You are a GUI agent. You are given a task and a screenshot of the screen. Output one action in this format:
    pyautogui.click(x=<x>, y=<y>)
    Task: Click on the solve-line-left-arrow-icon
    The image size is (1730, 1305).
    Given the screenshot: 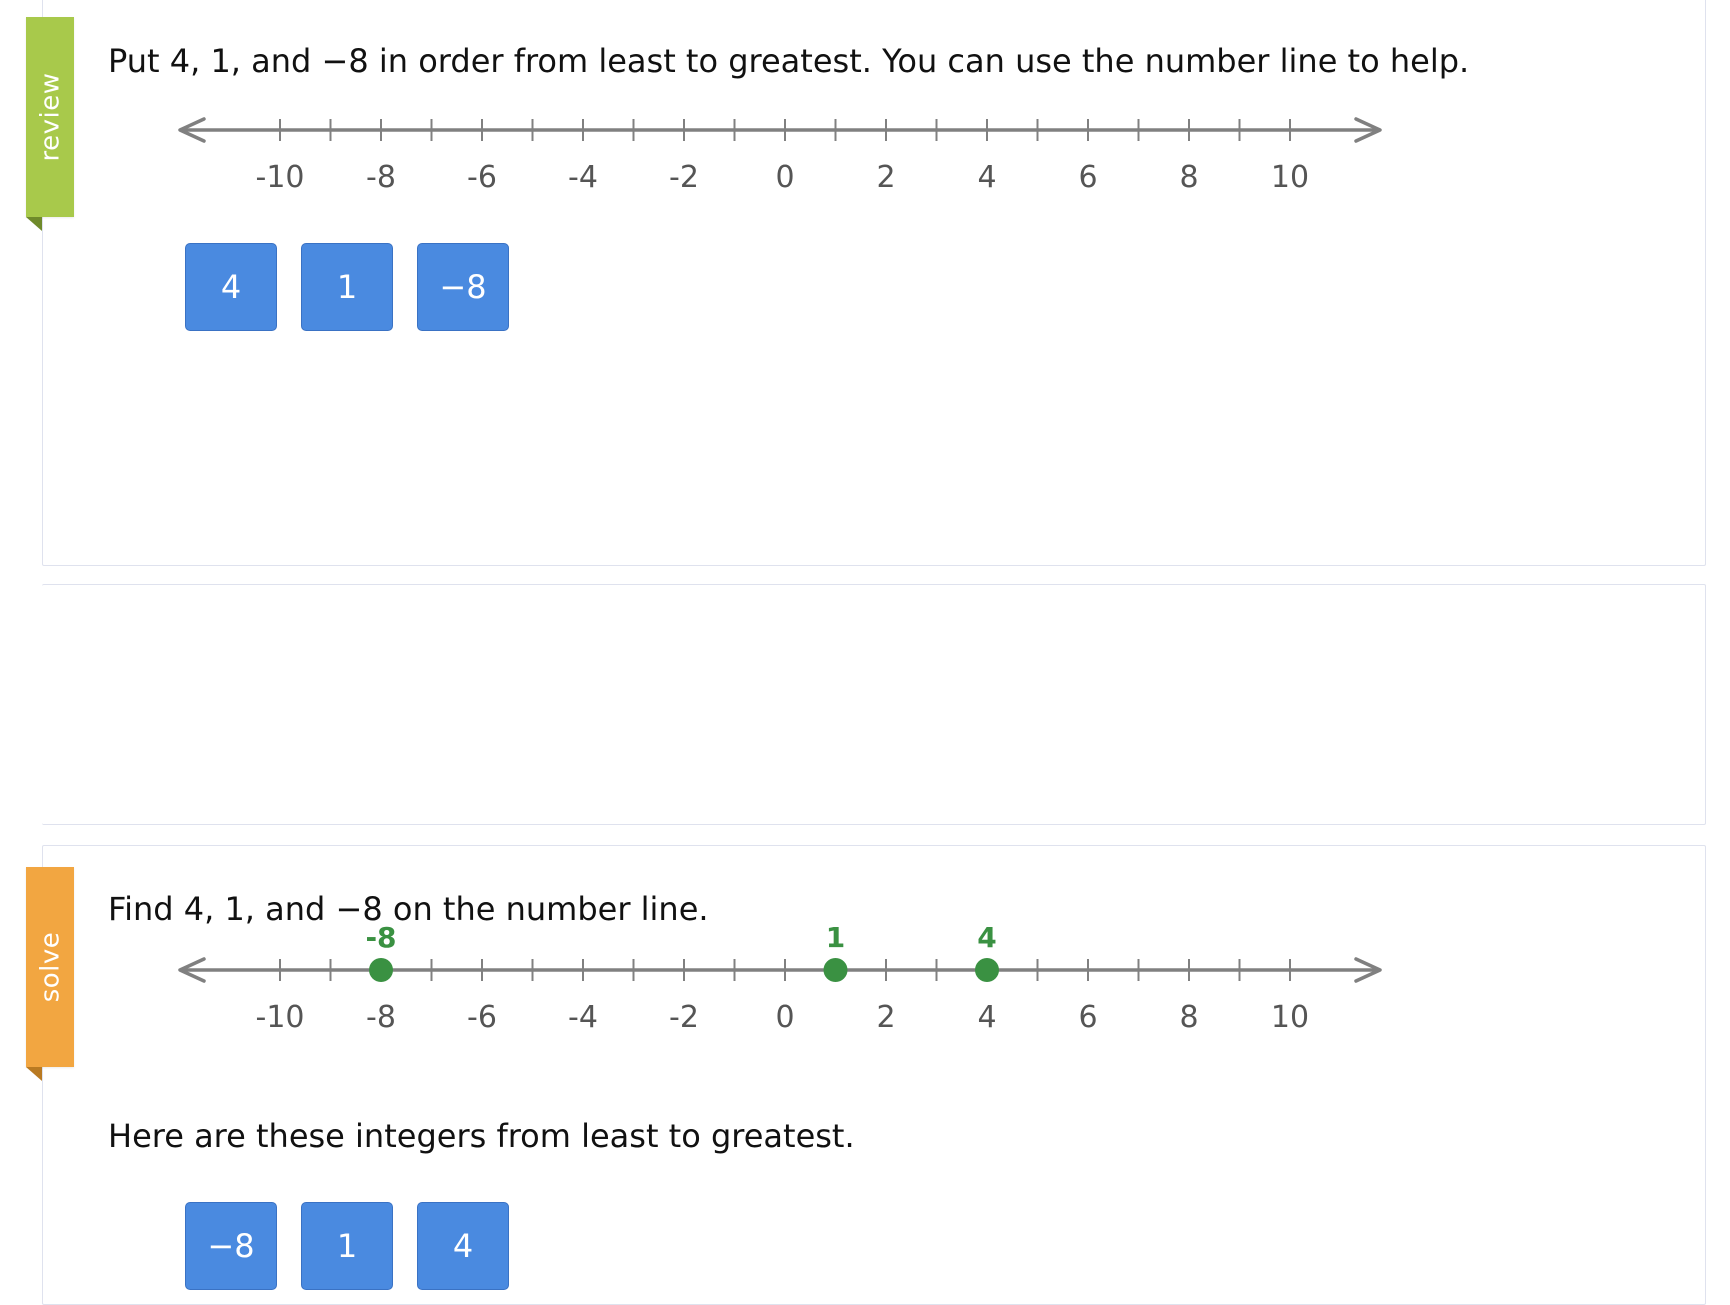 What is the action you would take?
    pyautogui.click(x=192, y=970)
    